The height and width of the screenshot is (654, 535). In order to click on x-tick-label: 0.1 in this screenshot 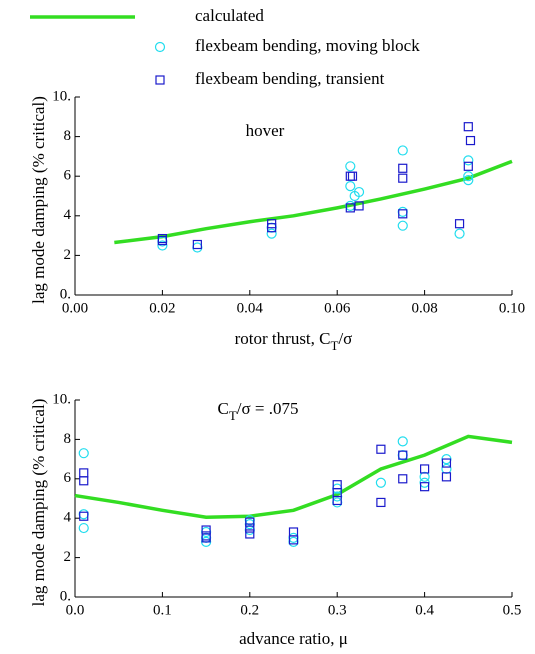, I will do `click(162, 610)`.